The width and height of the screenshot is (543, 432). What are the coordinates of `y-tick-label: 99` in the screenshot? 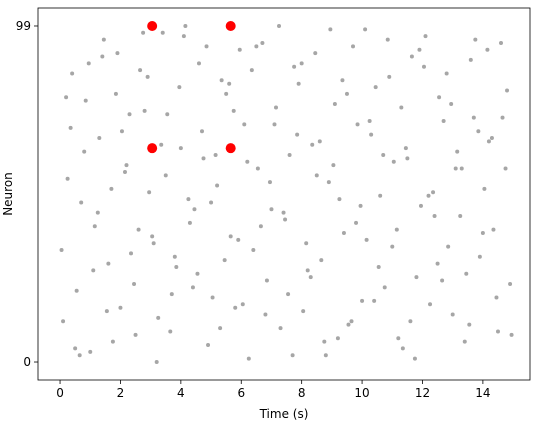 It's located at (23, 26).